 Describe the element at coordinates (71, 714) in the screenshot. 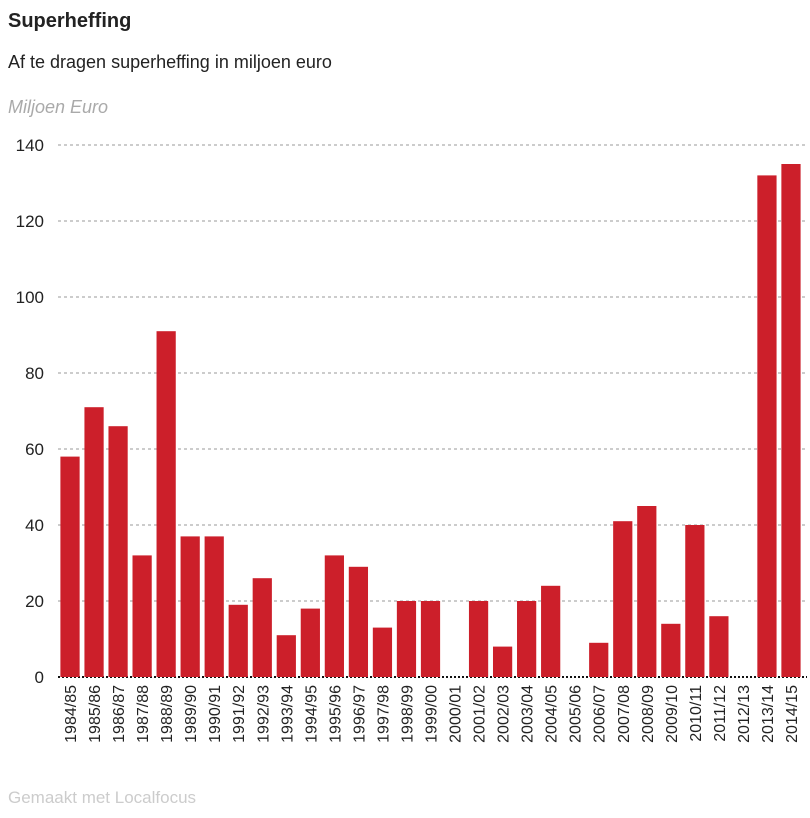

I see `x-tick-label: 1984/85` at that location.